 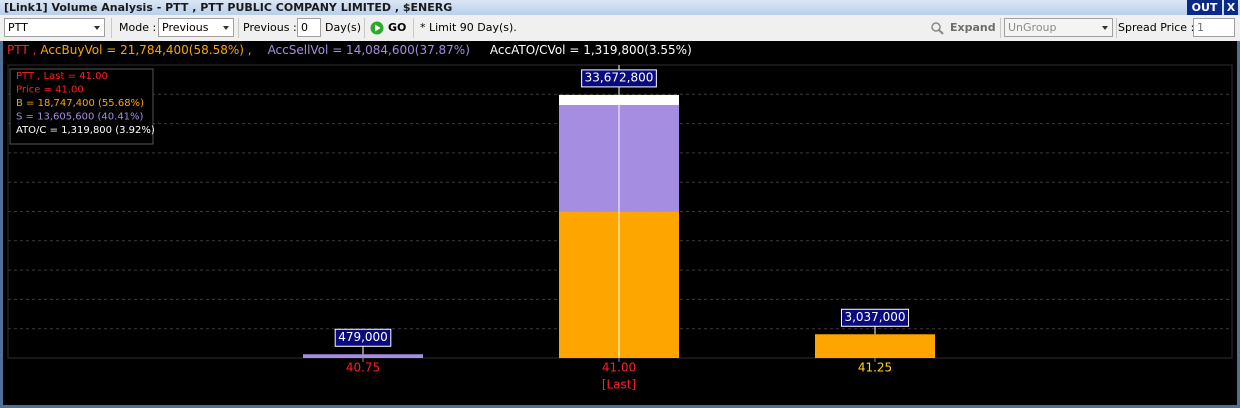 I want to click on go-button: GO, so click(x=390, y=28).